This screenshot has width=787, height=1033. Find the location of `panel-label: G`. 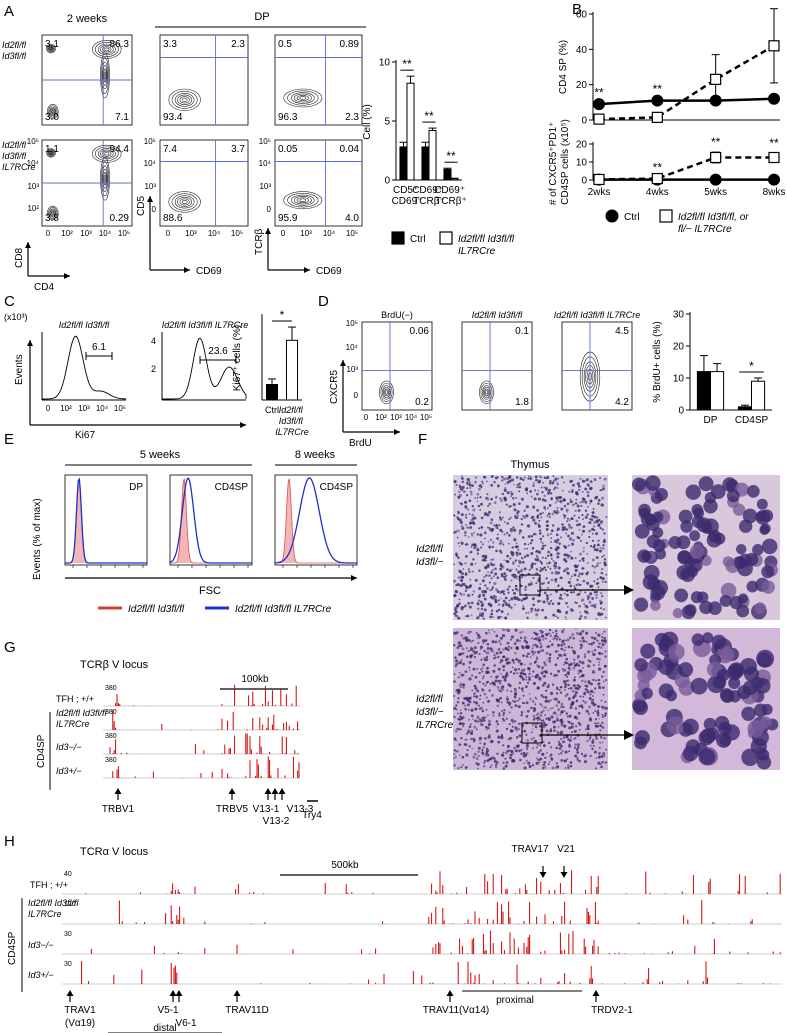

panel-label: G is located at coordinates (10, 647).